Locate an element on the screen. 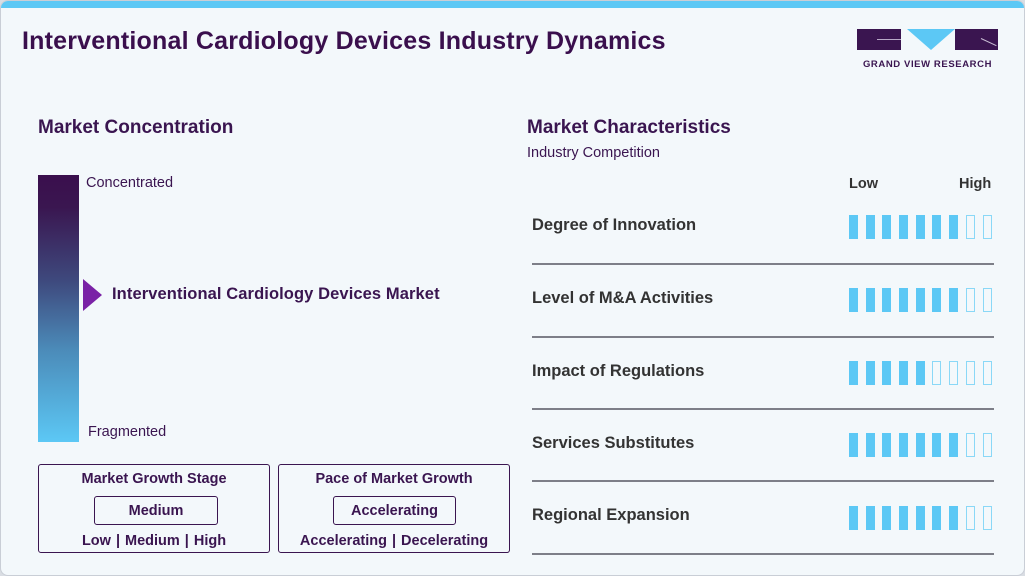 The width and height of the screenshot is (1025, 576). growth-pace-options: Accelerating | Decelerating is located at coordinates (394, 541).